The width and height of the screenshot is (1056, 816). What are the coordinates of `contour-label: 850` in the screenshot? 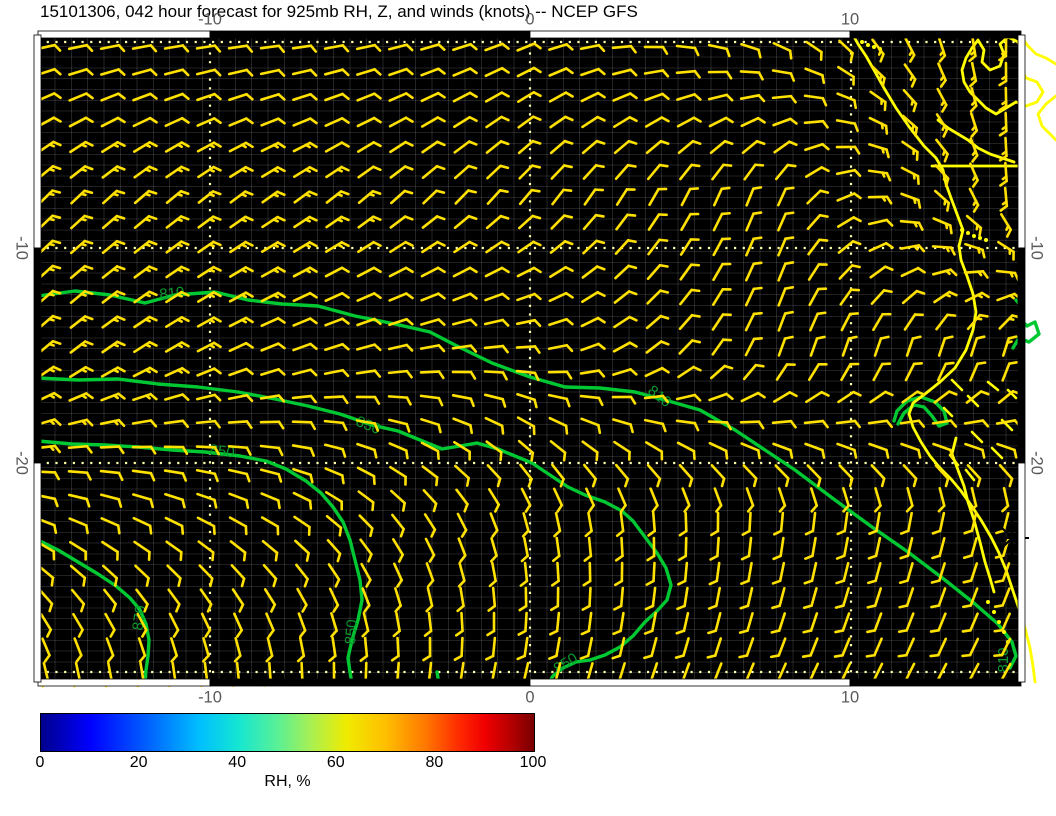 It's located at (351, 632).